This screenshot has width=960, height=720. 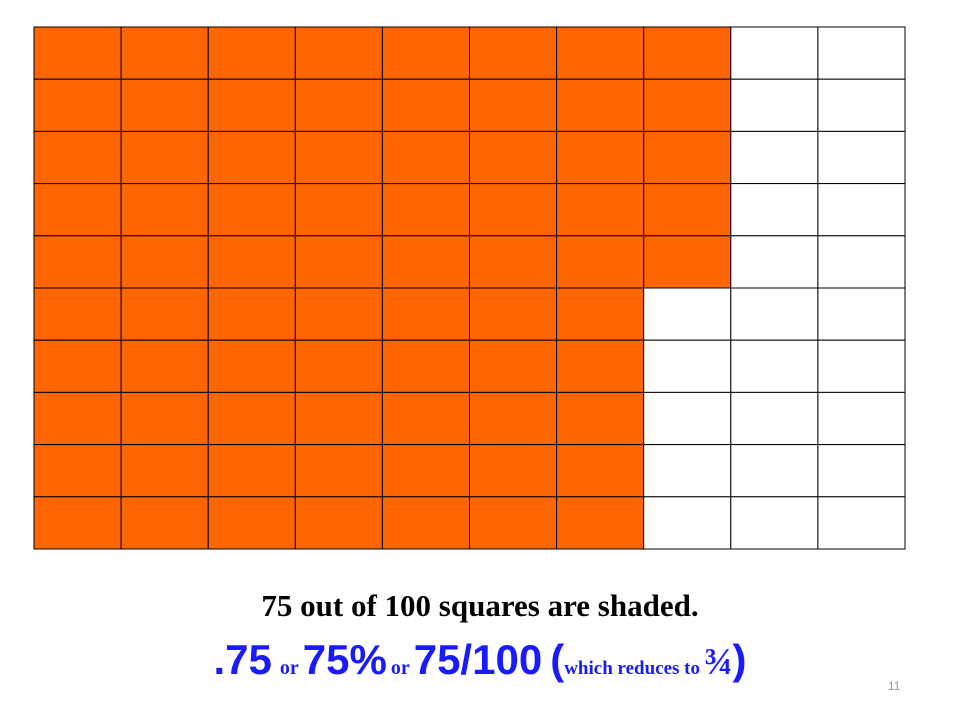 What do you see at coordinates (478, 659) in the screenshot?
I see `fraction: 75/100` at bounding box center [478, 659].